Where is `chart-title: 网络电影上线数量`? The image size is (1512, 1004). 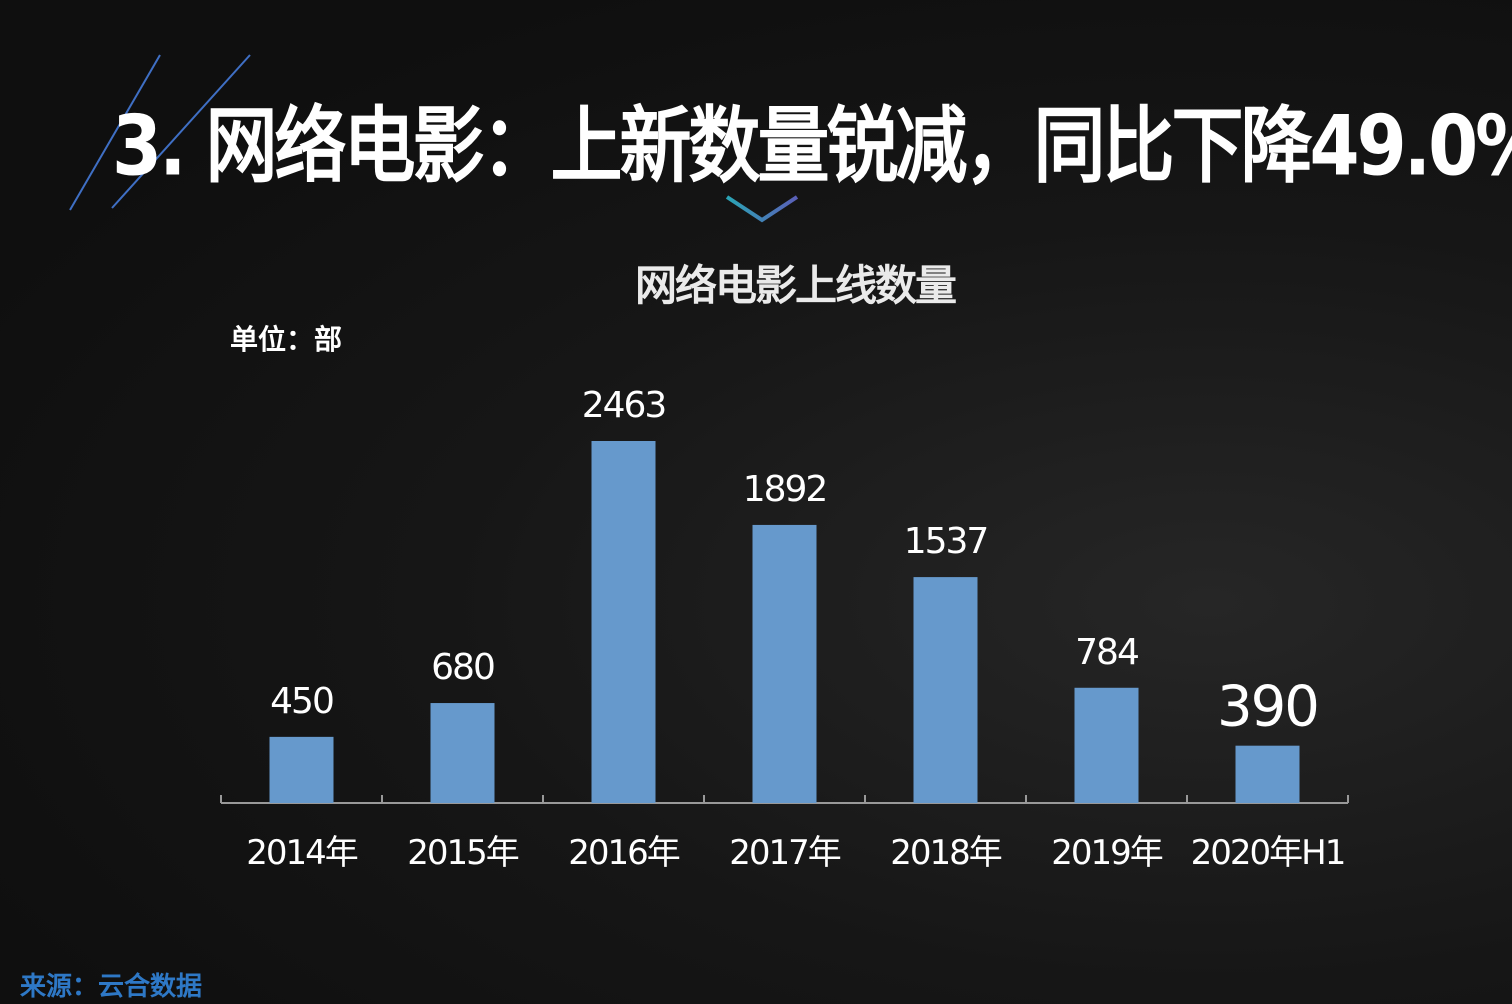
chart-title: 网络电影上线数量 is located at coordinates (795, 285).